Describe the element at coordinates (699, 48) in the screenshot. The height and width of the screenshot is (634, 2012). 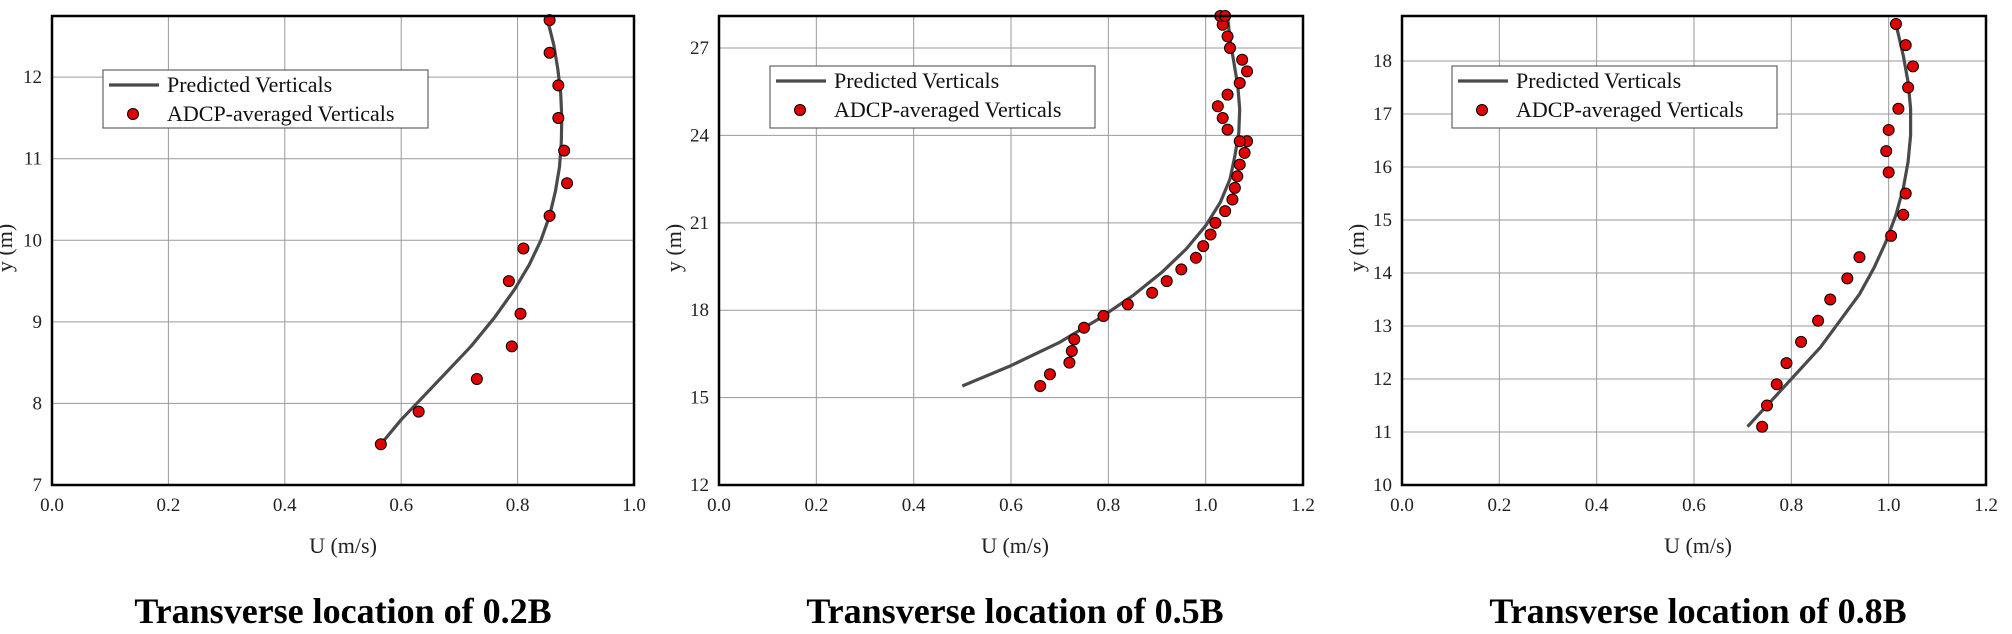
I see `y-tick-label: 27` at that location.